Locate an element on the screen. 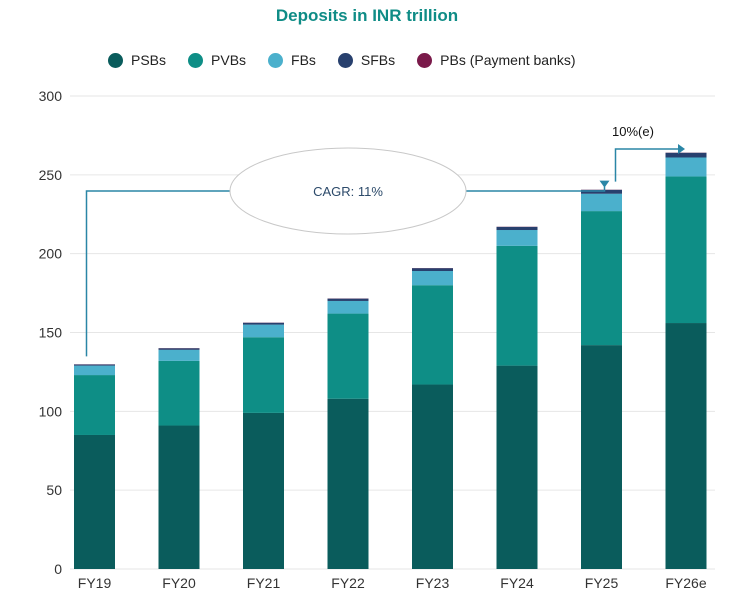  legend-label: PBs (Payment banks) is located at coordinates (508, 60).